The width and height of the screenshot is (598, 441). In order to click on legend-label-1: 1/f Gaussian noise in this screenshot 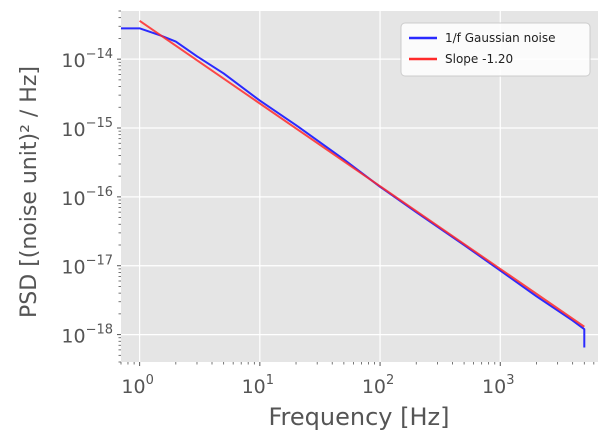, I will do `click(500, 38)`.